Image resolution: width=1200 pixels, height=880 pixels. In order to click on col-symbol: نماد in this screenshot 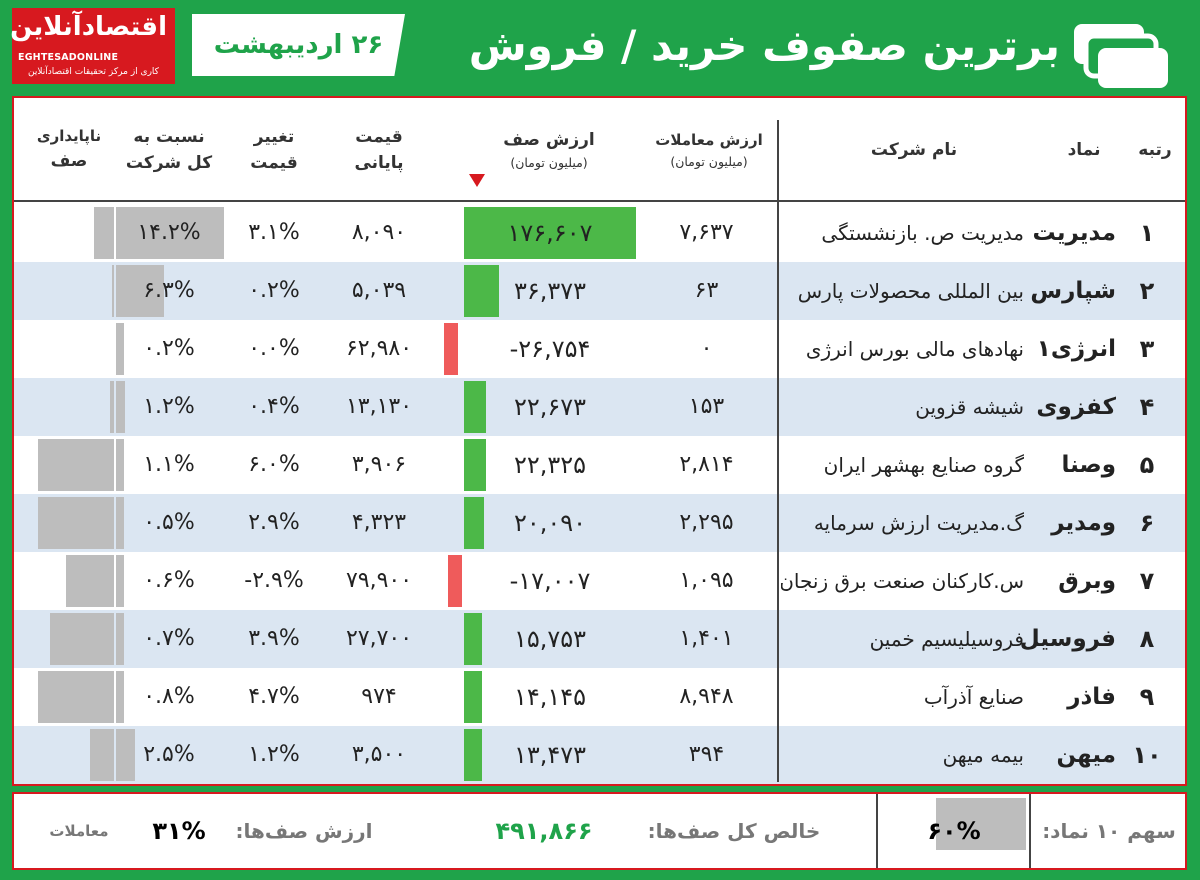, I will do `click(1084, 150)`.